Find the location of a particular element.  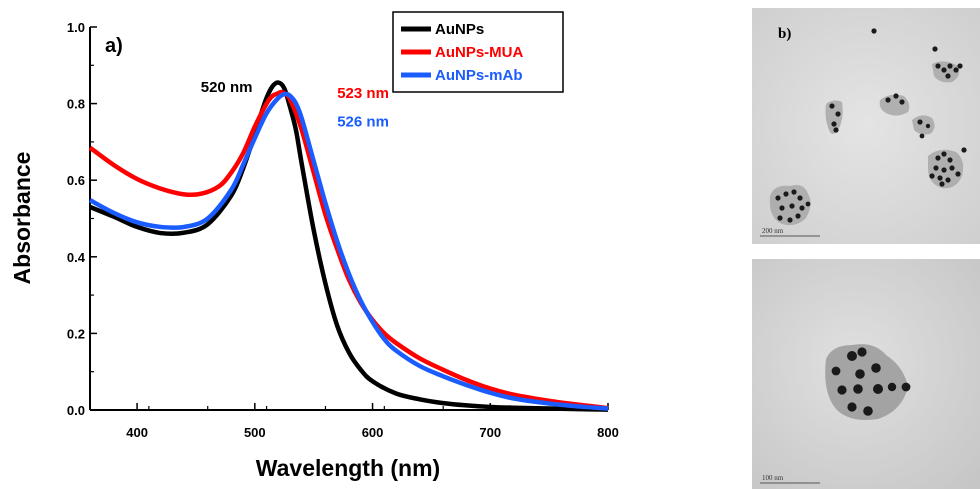

legend: AuNPs AuNPs-MUA AuNPs-mAb is located at coordinates (478, 52).